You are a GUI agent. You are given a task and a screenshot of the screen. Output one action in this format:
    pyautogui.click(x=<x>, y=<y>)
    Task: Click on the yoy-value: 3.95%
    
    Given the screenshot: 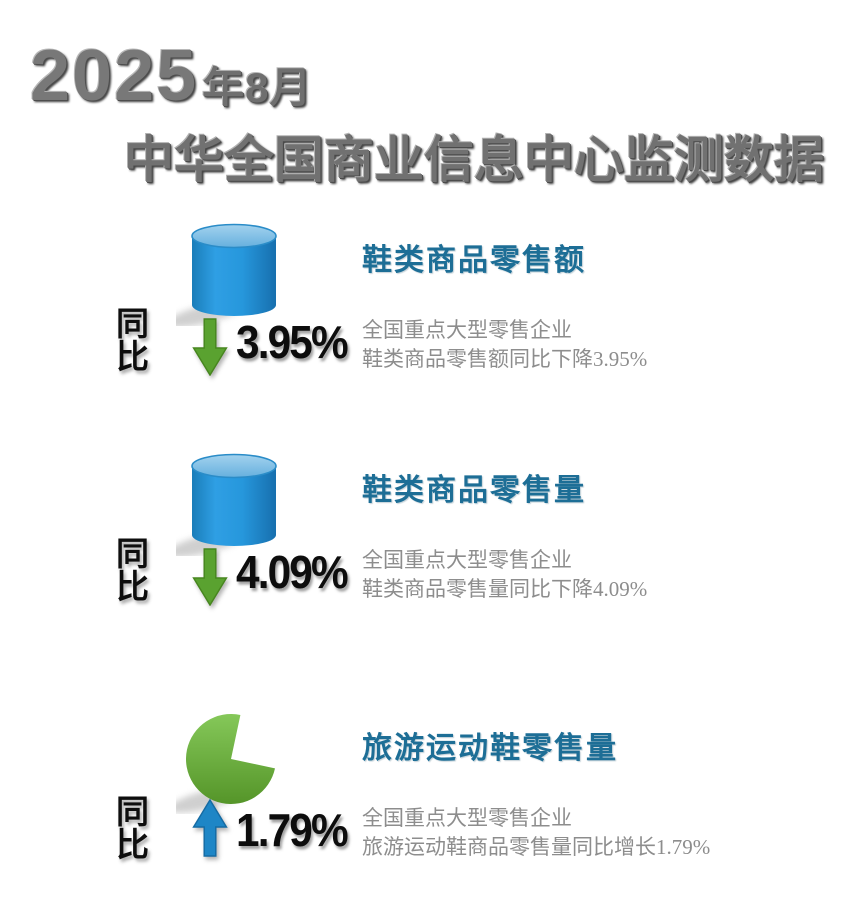 What is the action you would take?
    pyautogui.click(x=292, y=342)
    